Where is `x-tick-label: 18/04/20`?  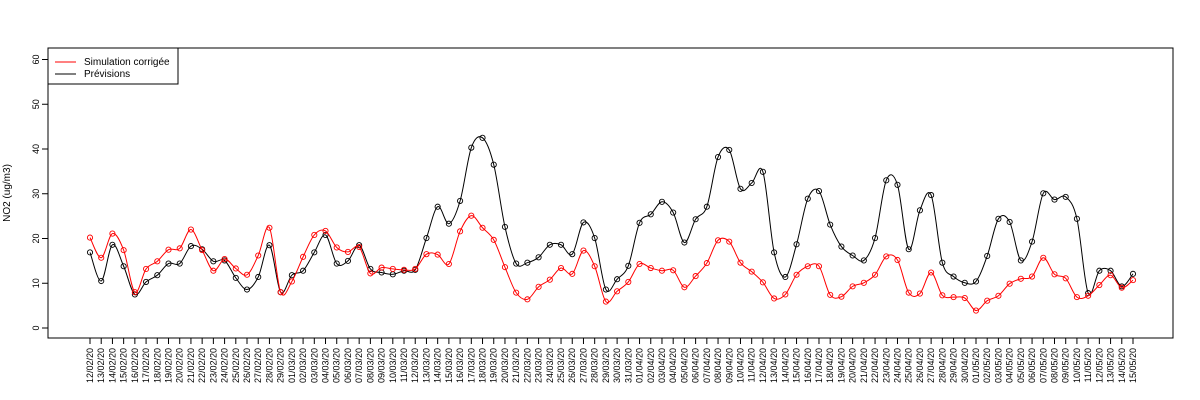 x-tick-label: 18/04/20 is located at coordinates (830, 365).